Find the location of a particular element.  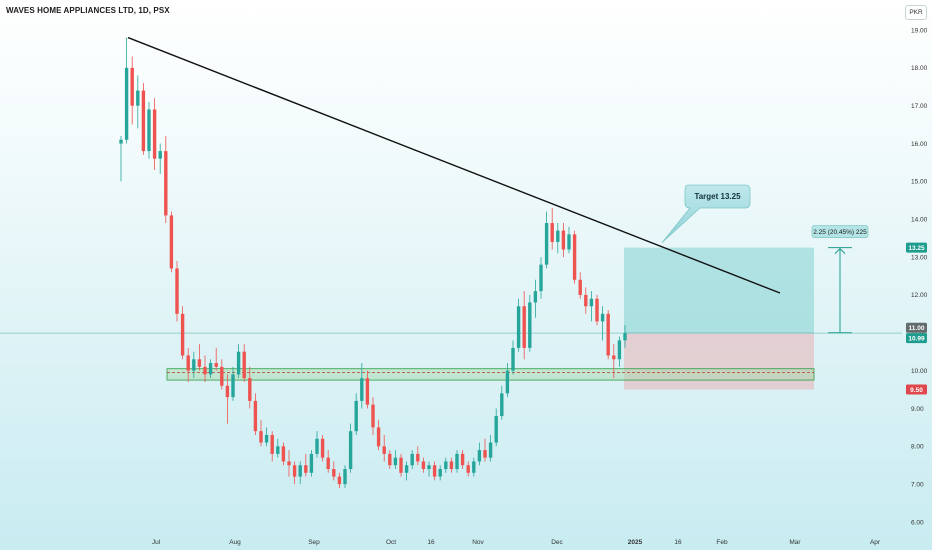

support-zone is located at coordinates (490, 374).